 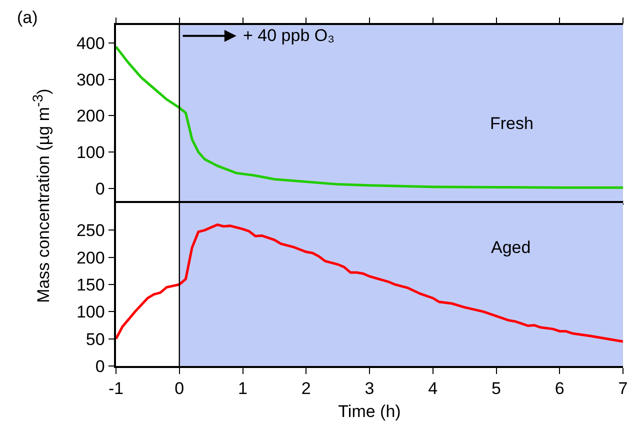 What do you see at coordinates (90, 80) in the screenshot?
I see `y-tick-label: 300` at bounding box center [90, 80].